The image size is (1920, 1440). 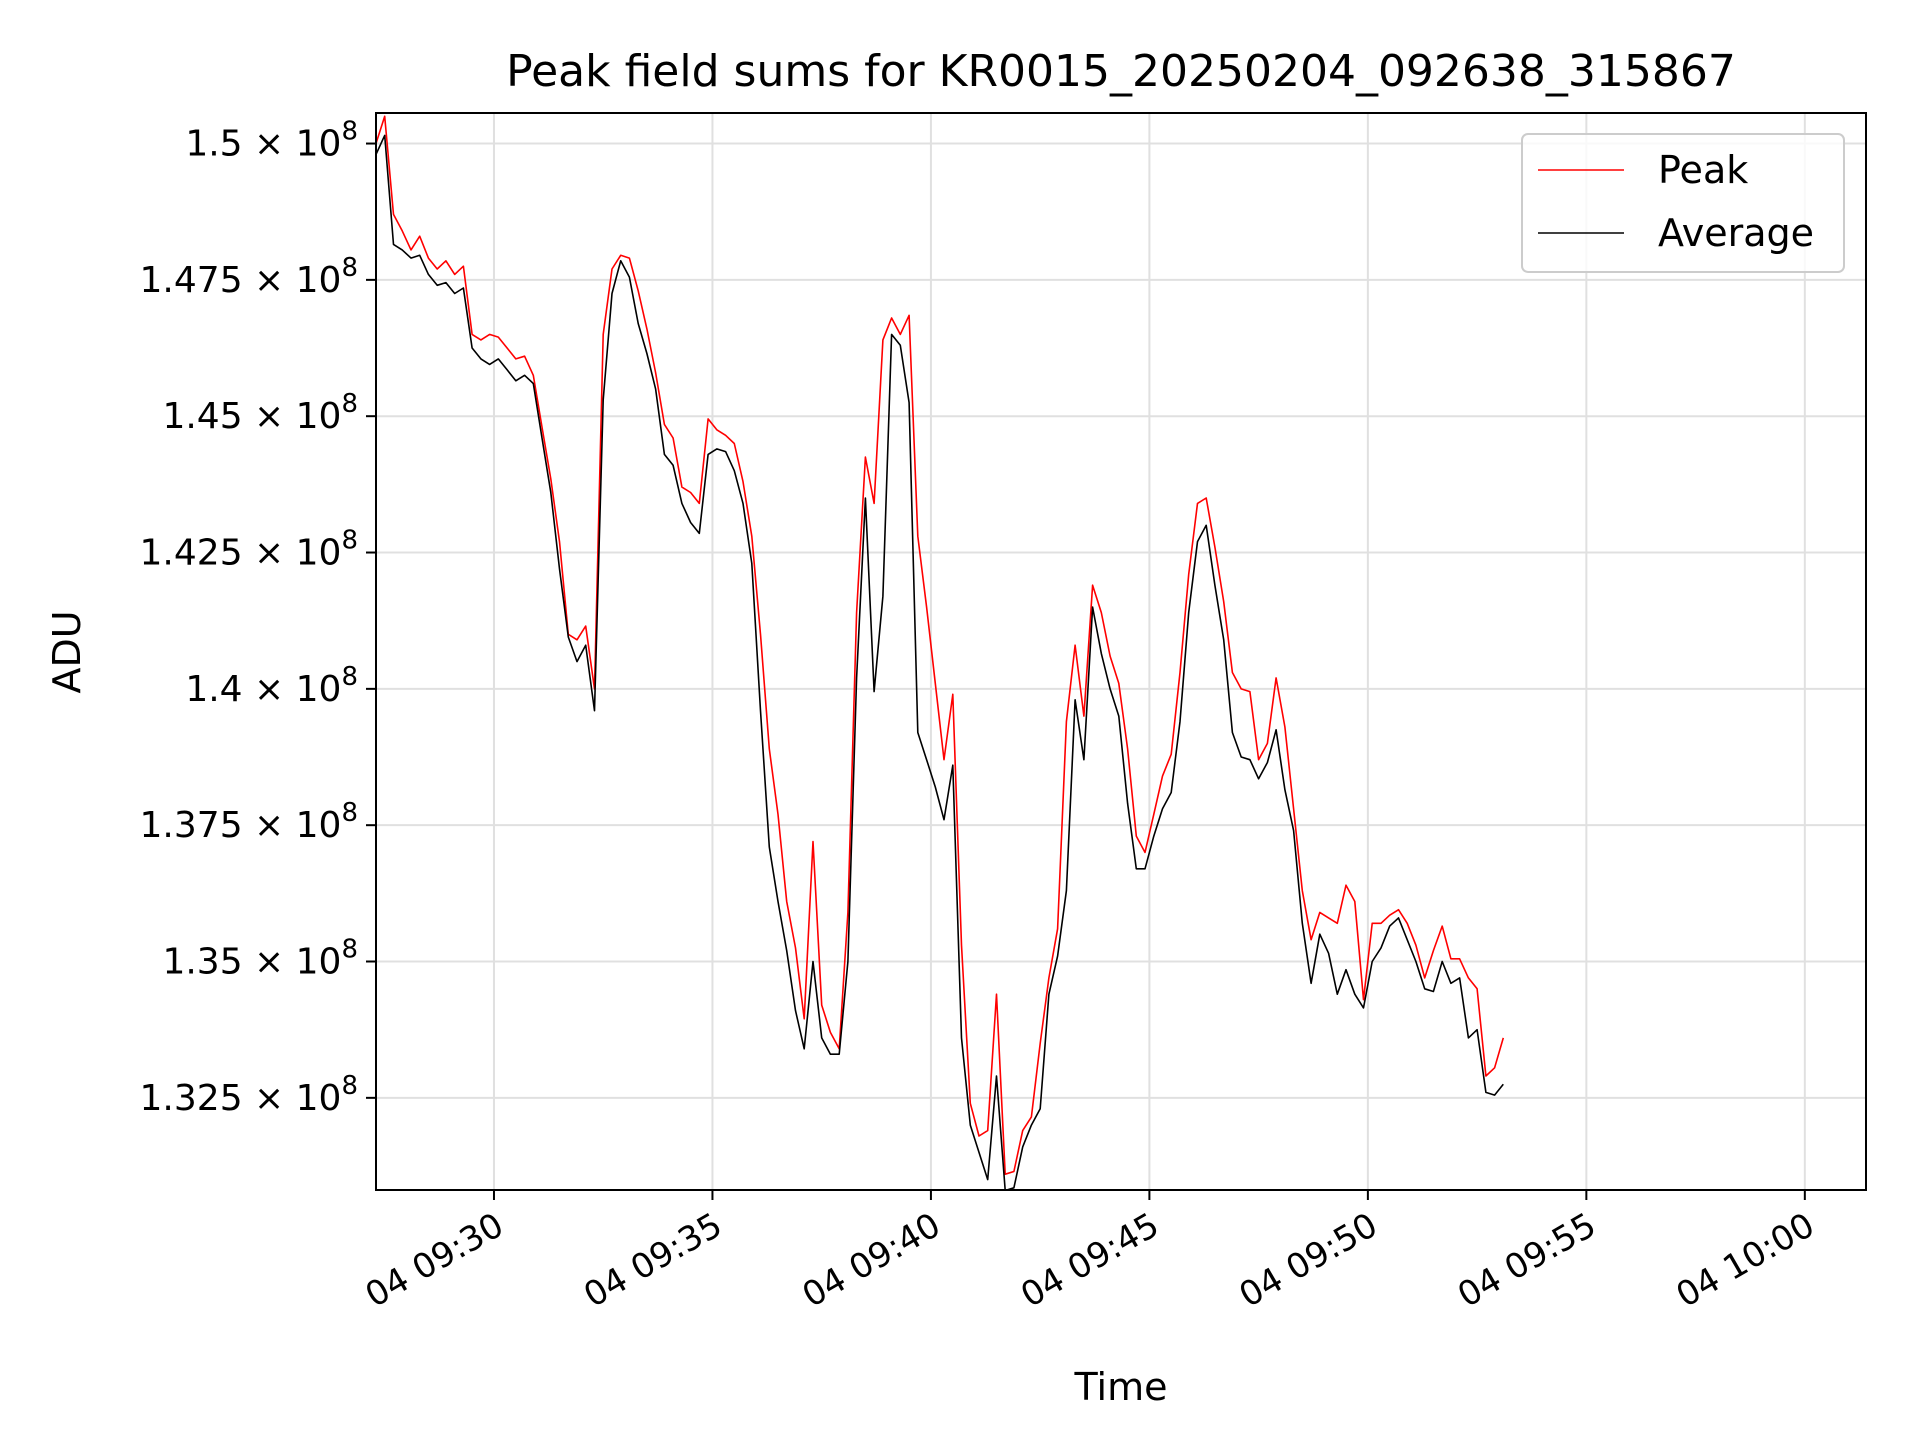 I want to click on legend-label-peak: Peak, so click(x=1703, y=170).